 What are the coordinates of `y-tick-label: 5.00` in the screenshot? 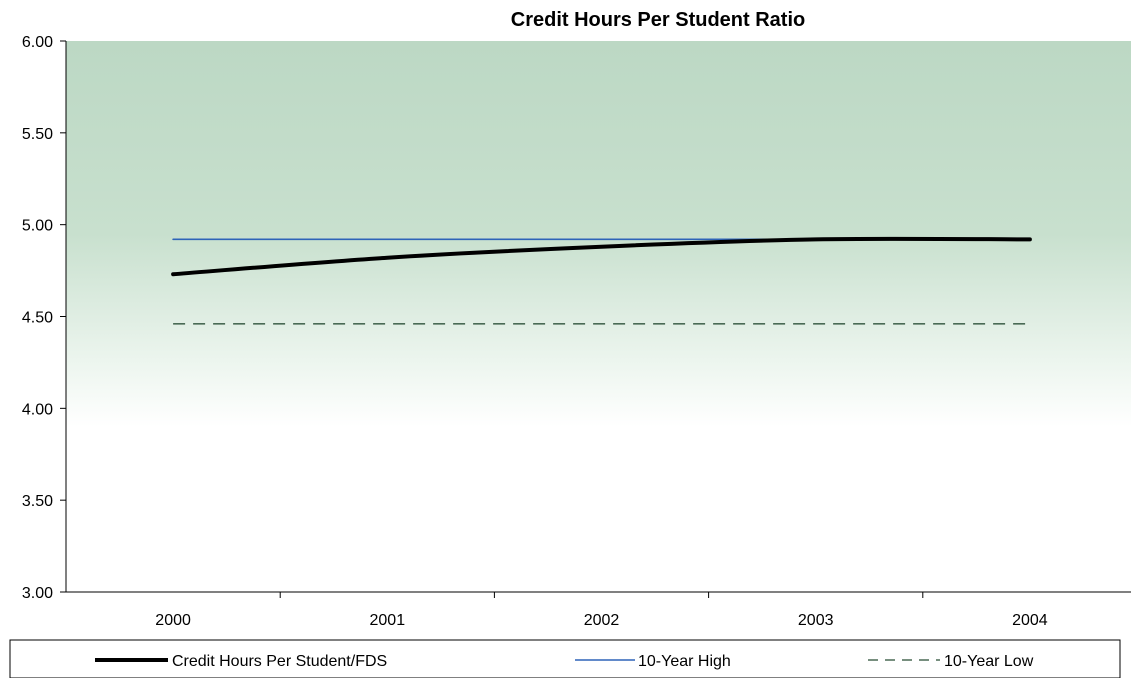 It's located at (37, 226).